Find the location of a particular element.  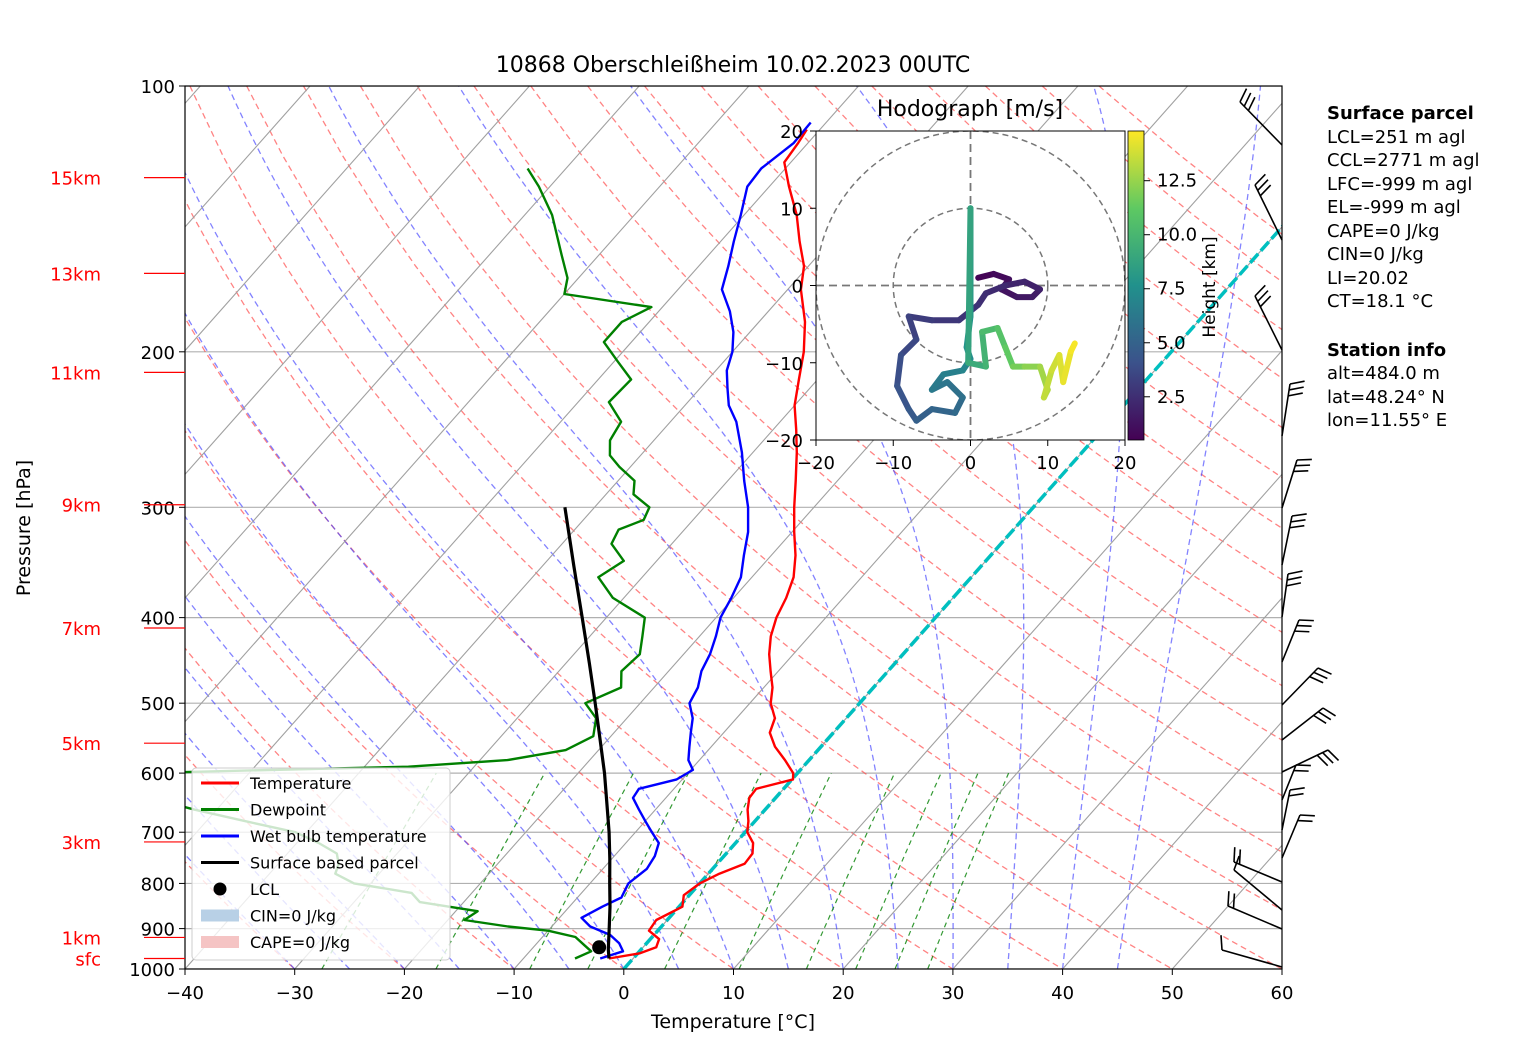

x-tick-label: 10 is located at coordinates (733, 993).